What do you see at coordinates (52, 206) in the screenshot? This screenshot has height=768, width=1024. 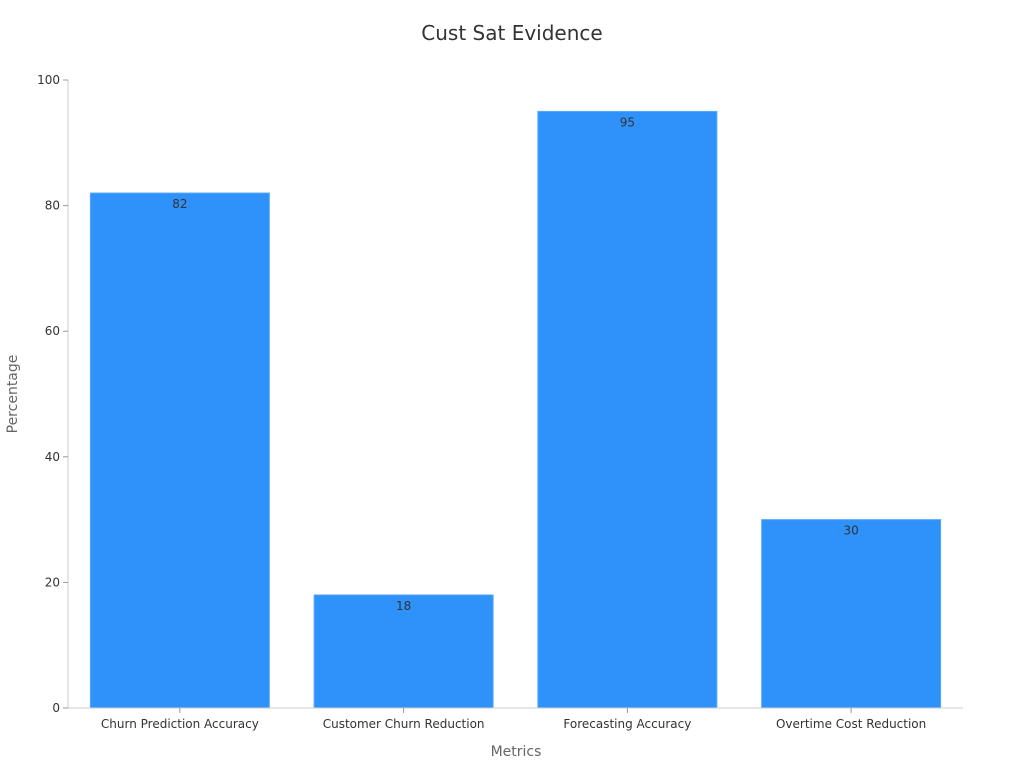 I see `y-tick-label: 80` at bounding box center [52, 206].